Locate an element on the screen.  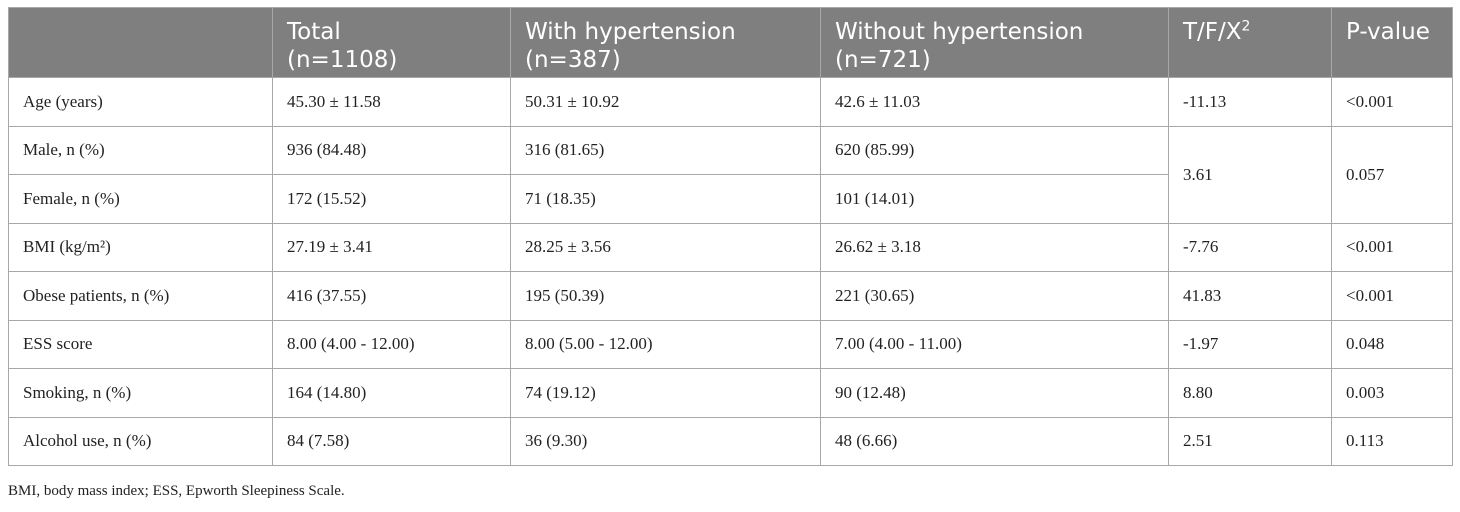
header-stat-base: T/F/X is located at coordinates (1212, 32).